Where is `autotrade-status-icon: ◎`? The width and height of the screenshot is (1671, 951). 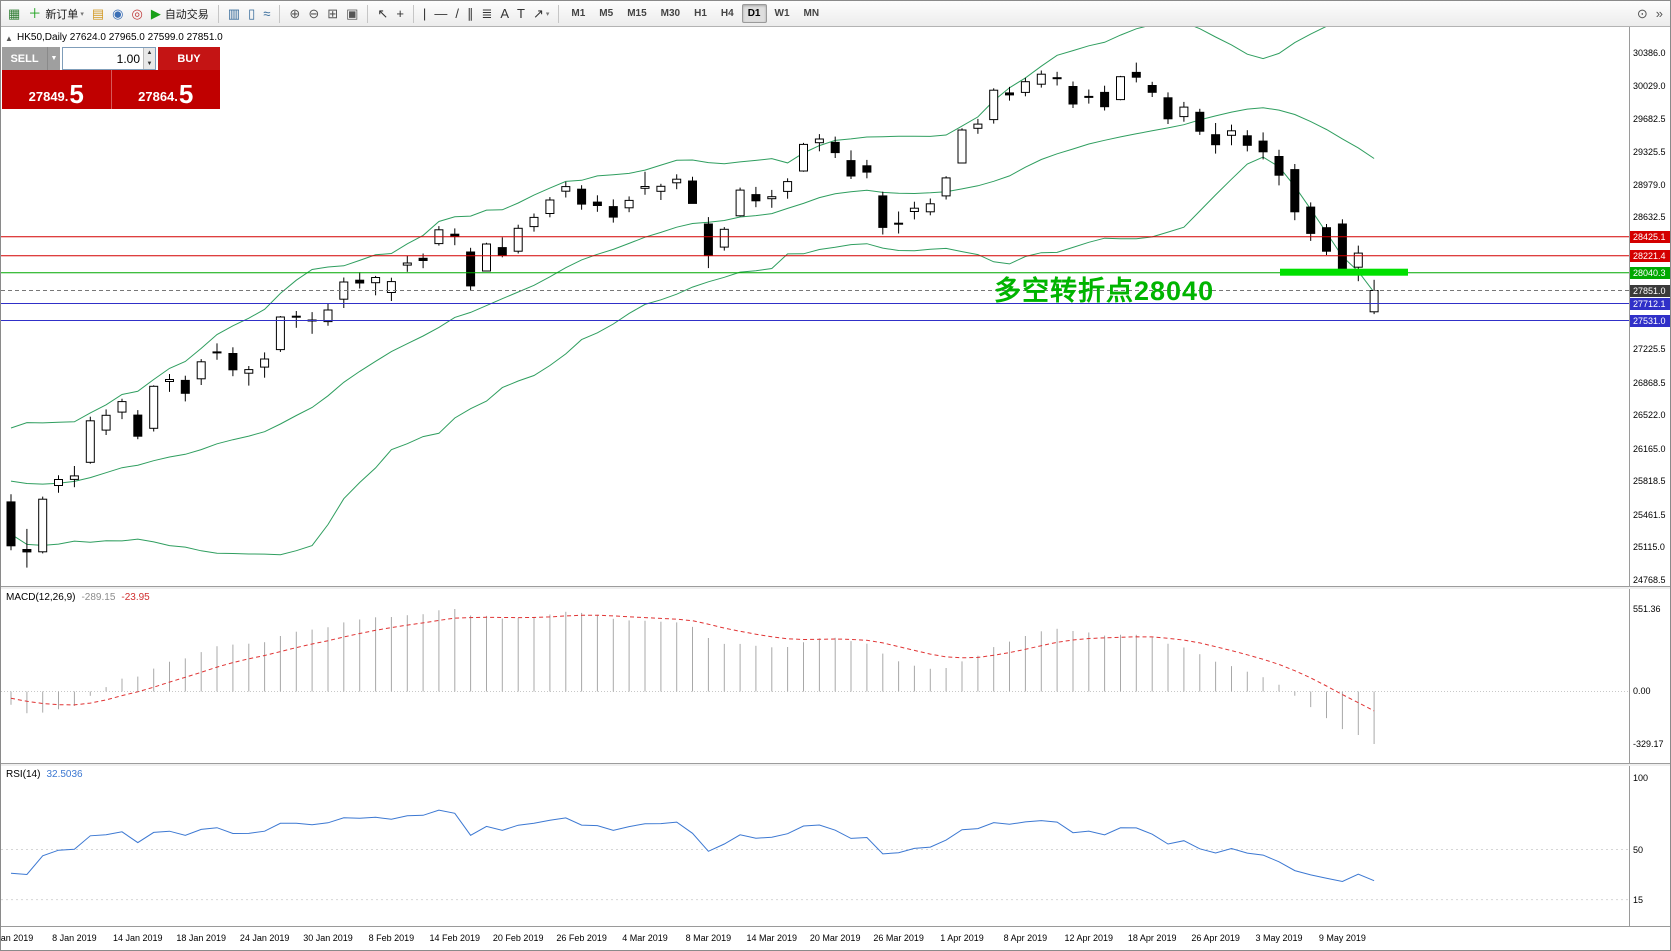 autotrade-status-icon: ◎ is located at coordinates (136, 14).